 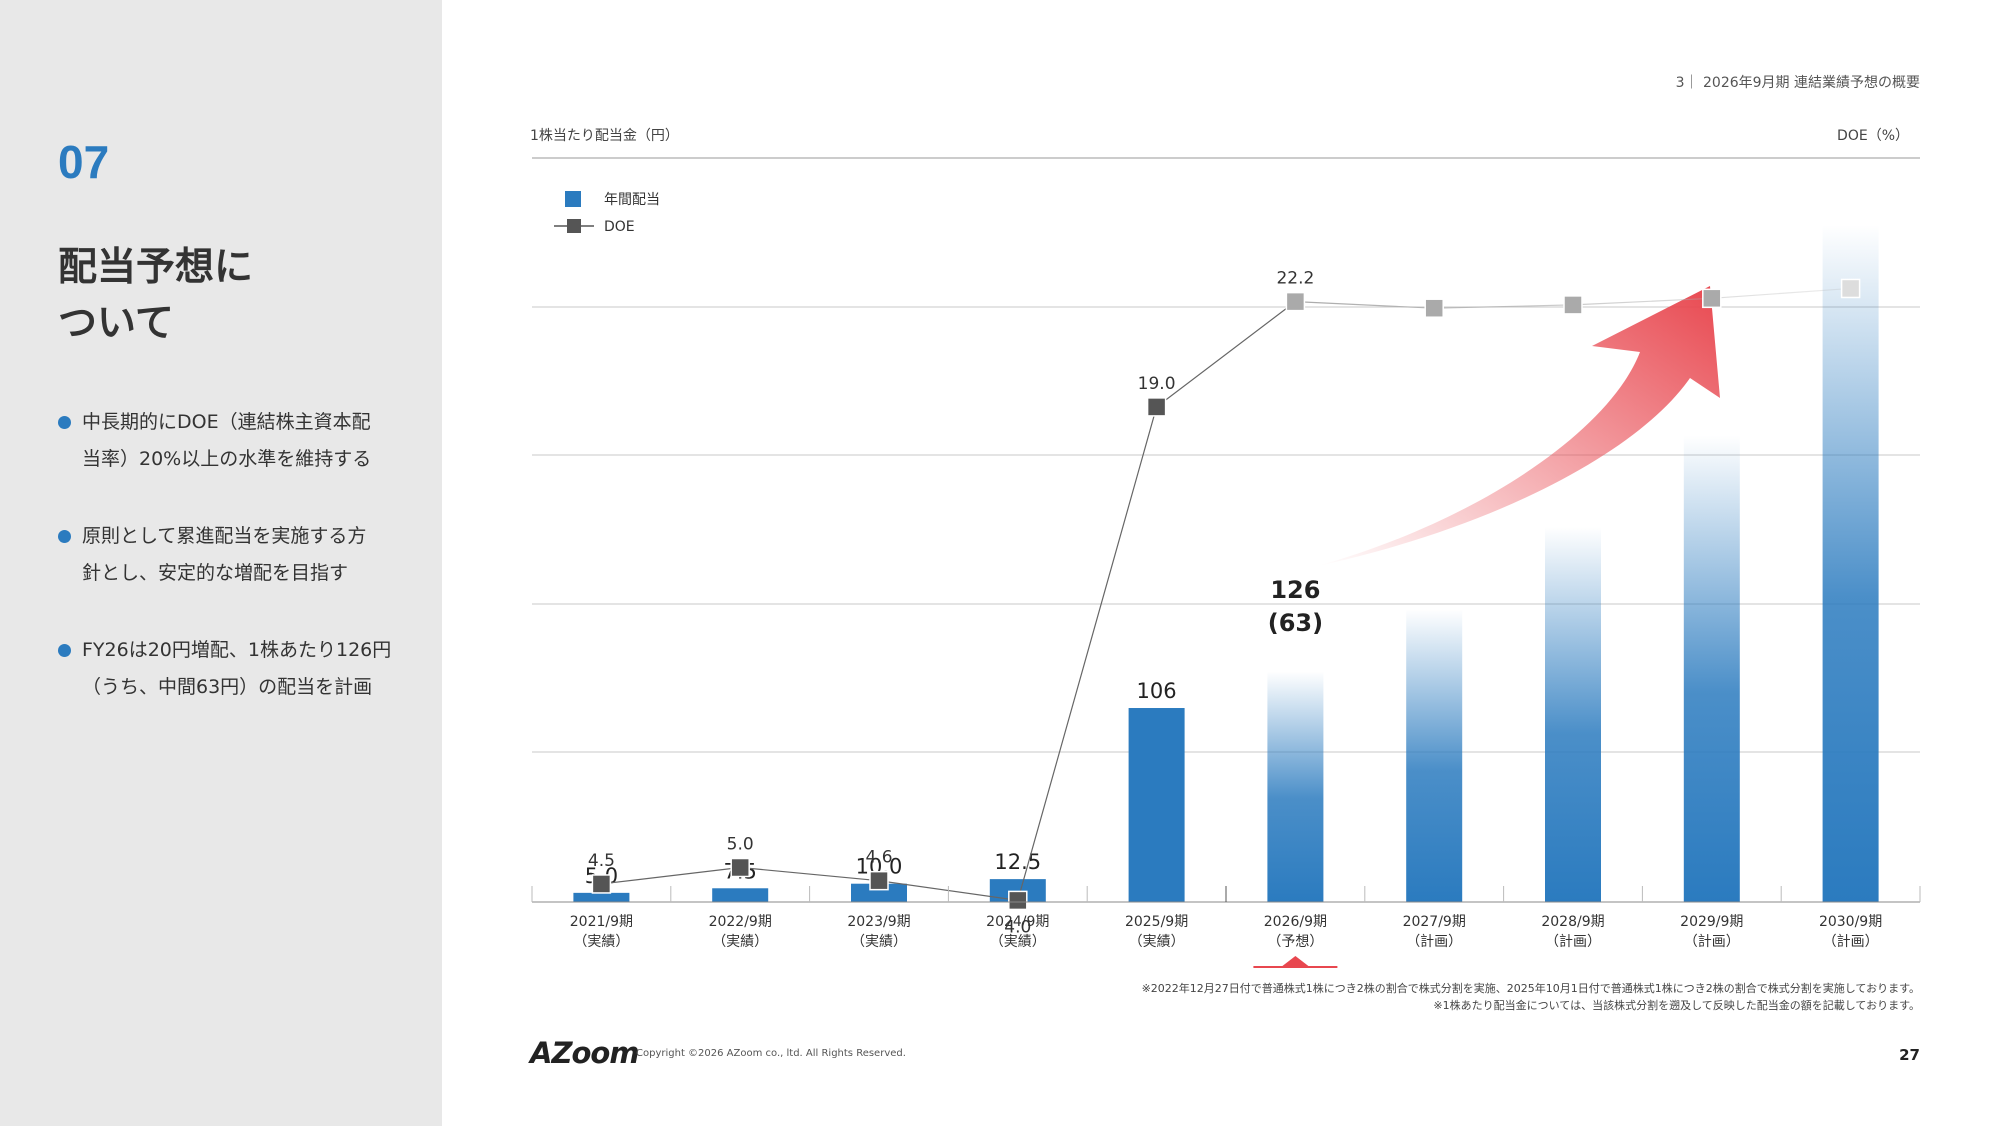 What do you see at coordinates (1295, 279) in the screenshot?
I see `doe-value-label: 22.2` at bounding box center [1295, 279].